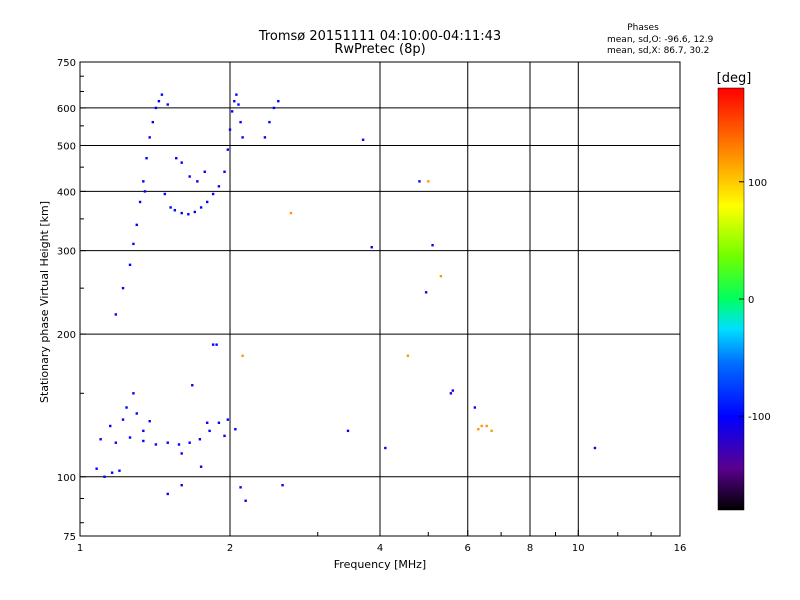  I want to click on x-tick-label: 4, so click(380, 548).